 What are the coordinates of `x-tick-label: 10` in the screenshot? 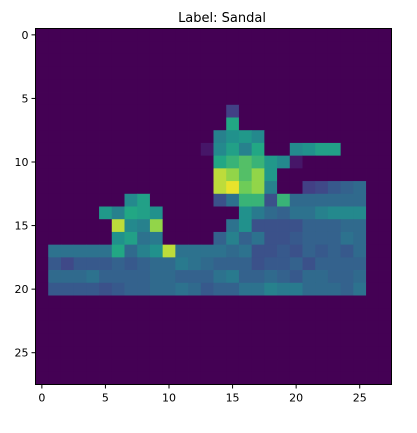 It's located at (169, 398).